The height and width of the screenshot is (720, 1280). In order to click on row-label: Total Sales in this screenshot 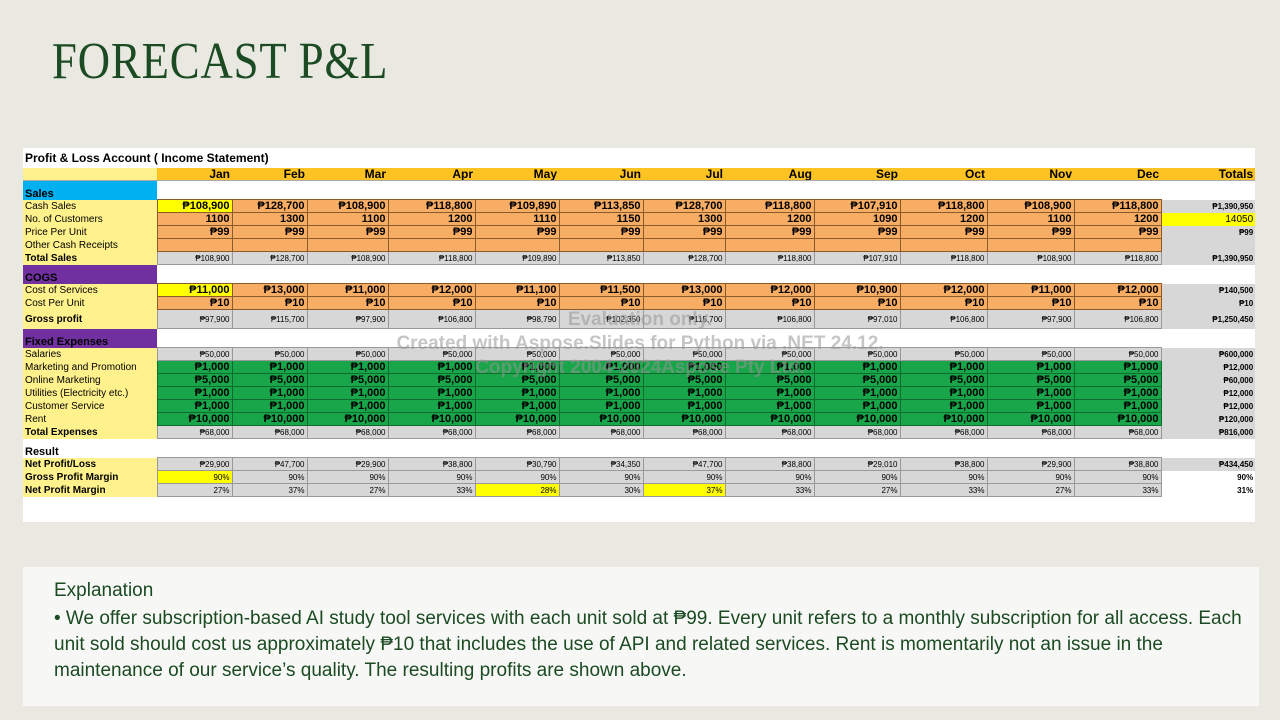, I will do `click(90, 258)`.